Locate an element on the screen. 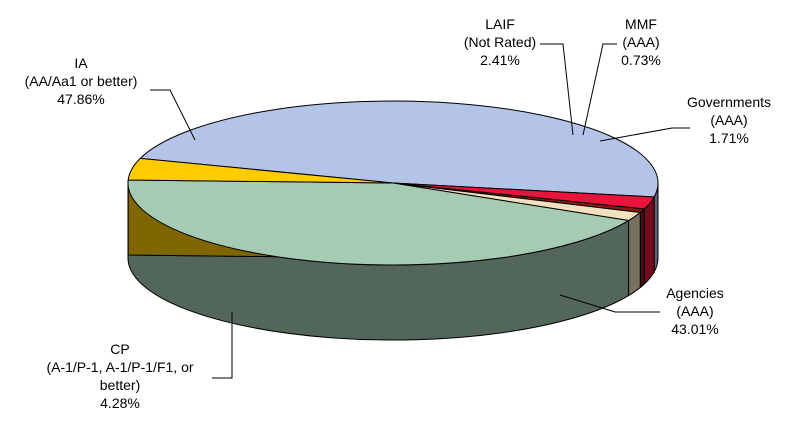  slice-label-ia: IA (AA/Aa1 or better) 47.86% is located at coordinates (81, 81).